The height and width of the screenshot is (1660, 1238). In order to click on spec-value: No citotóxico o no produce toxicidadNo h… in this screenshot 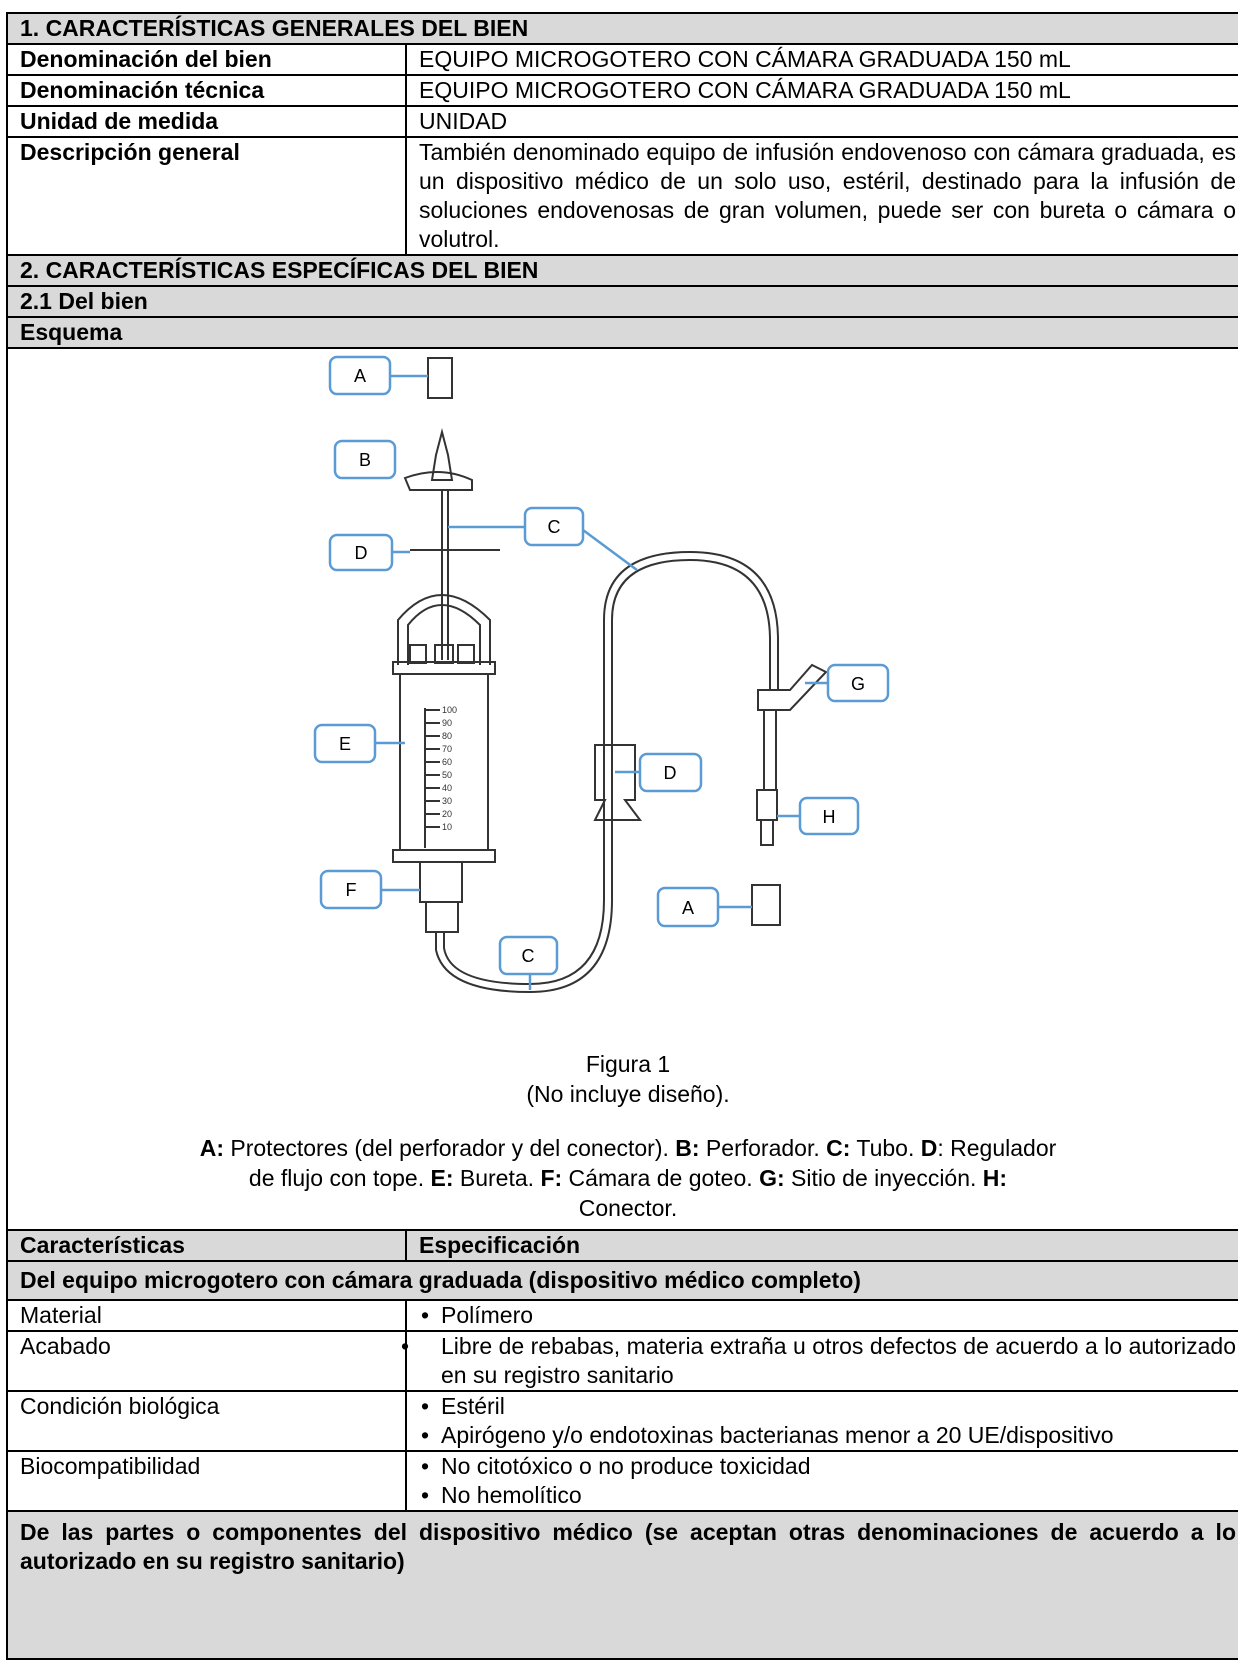, I will do `click(821, 1481)`.